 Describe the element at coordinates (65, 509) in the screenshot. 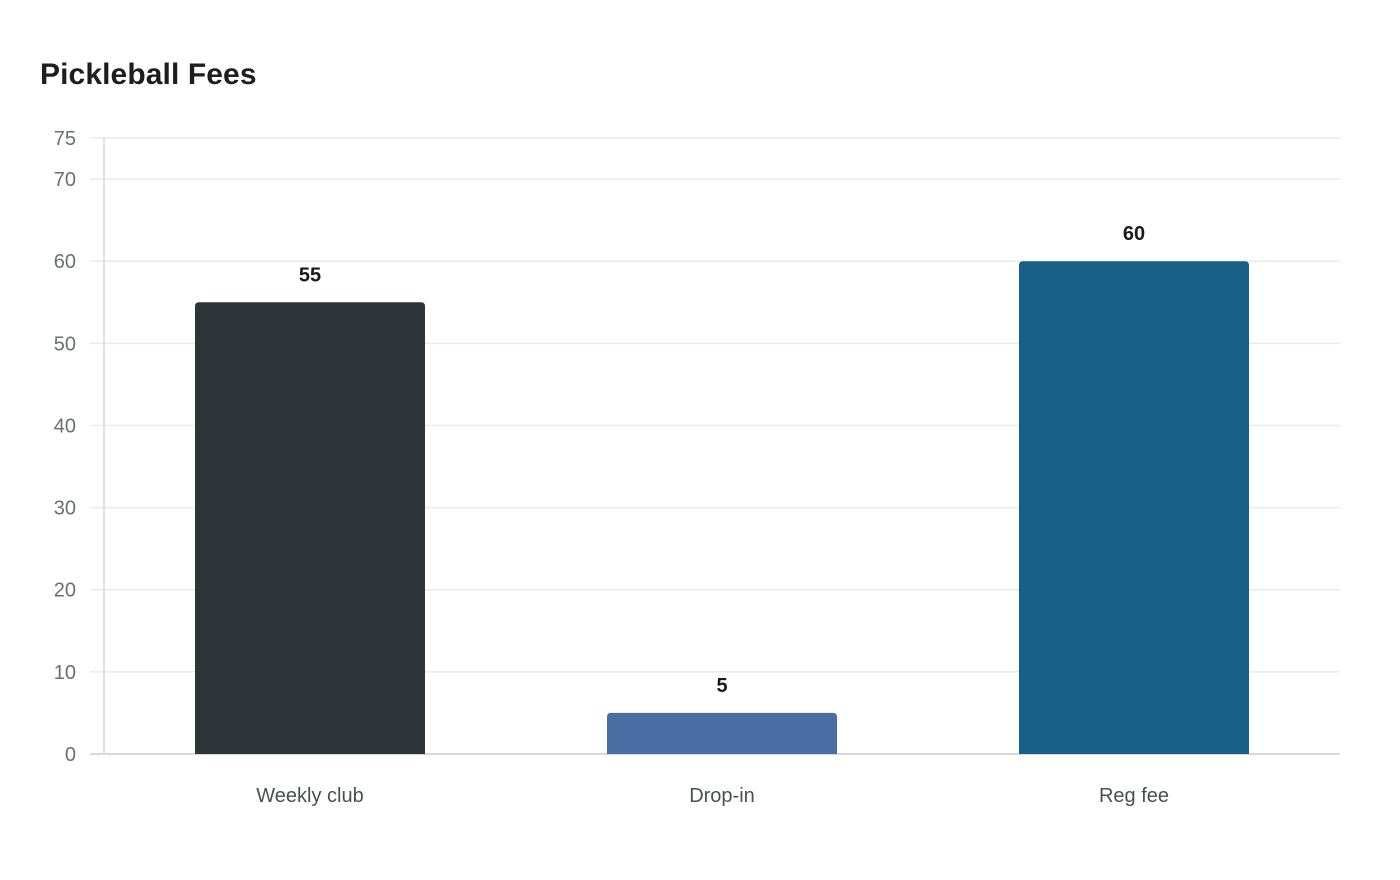

I see `y-tick-label: 30` at that location.